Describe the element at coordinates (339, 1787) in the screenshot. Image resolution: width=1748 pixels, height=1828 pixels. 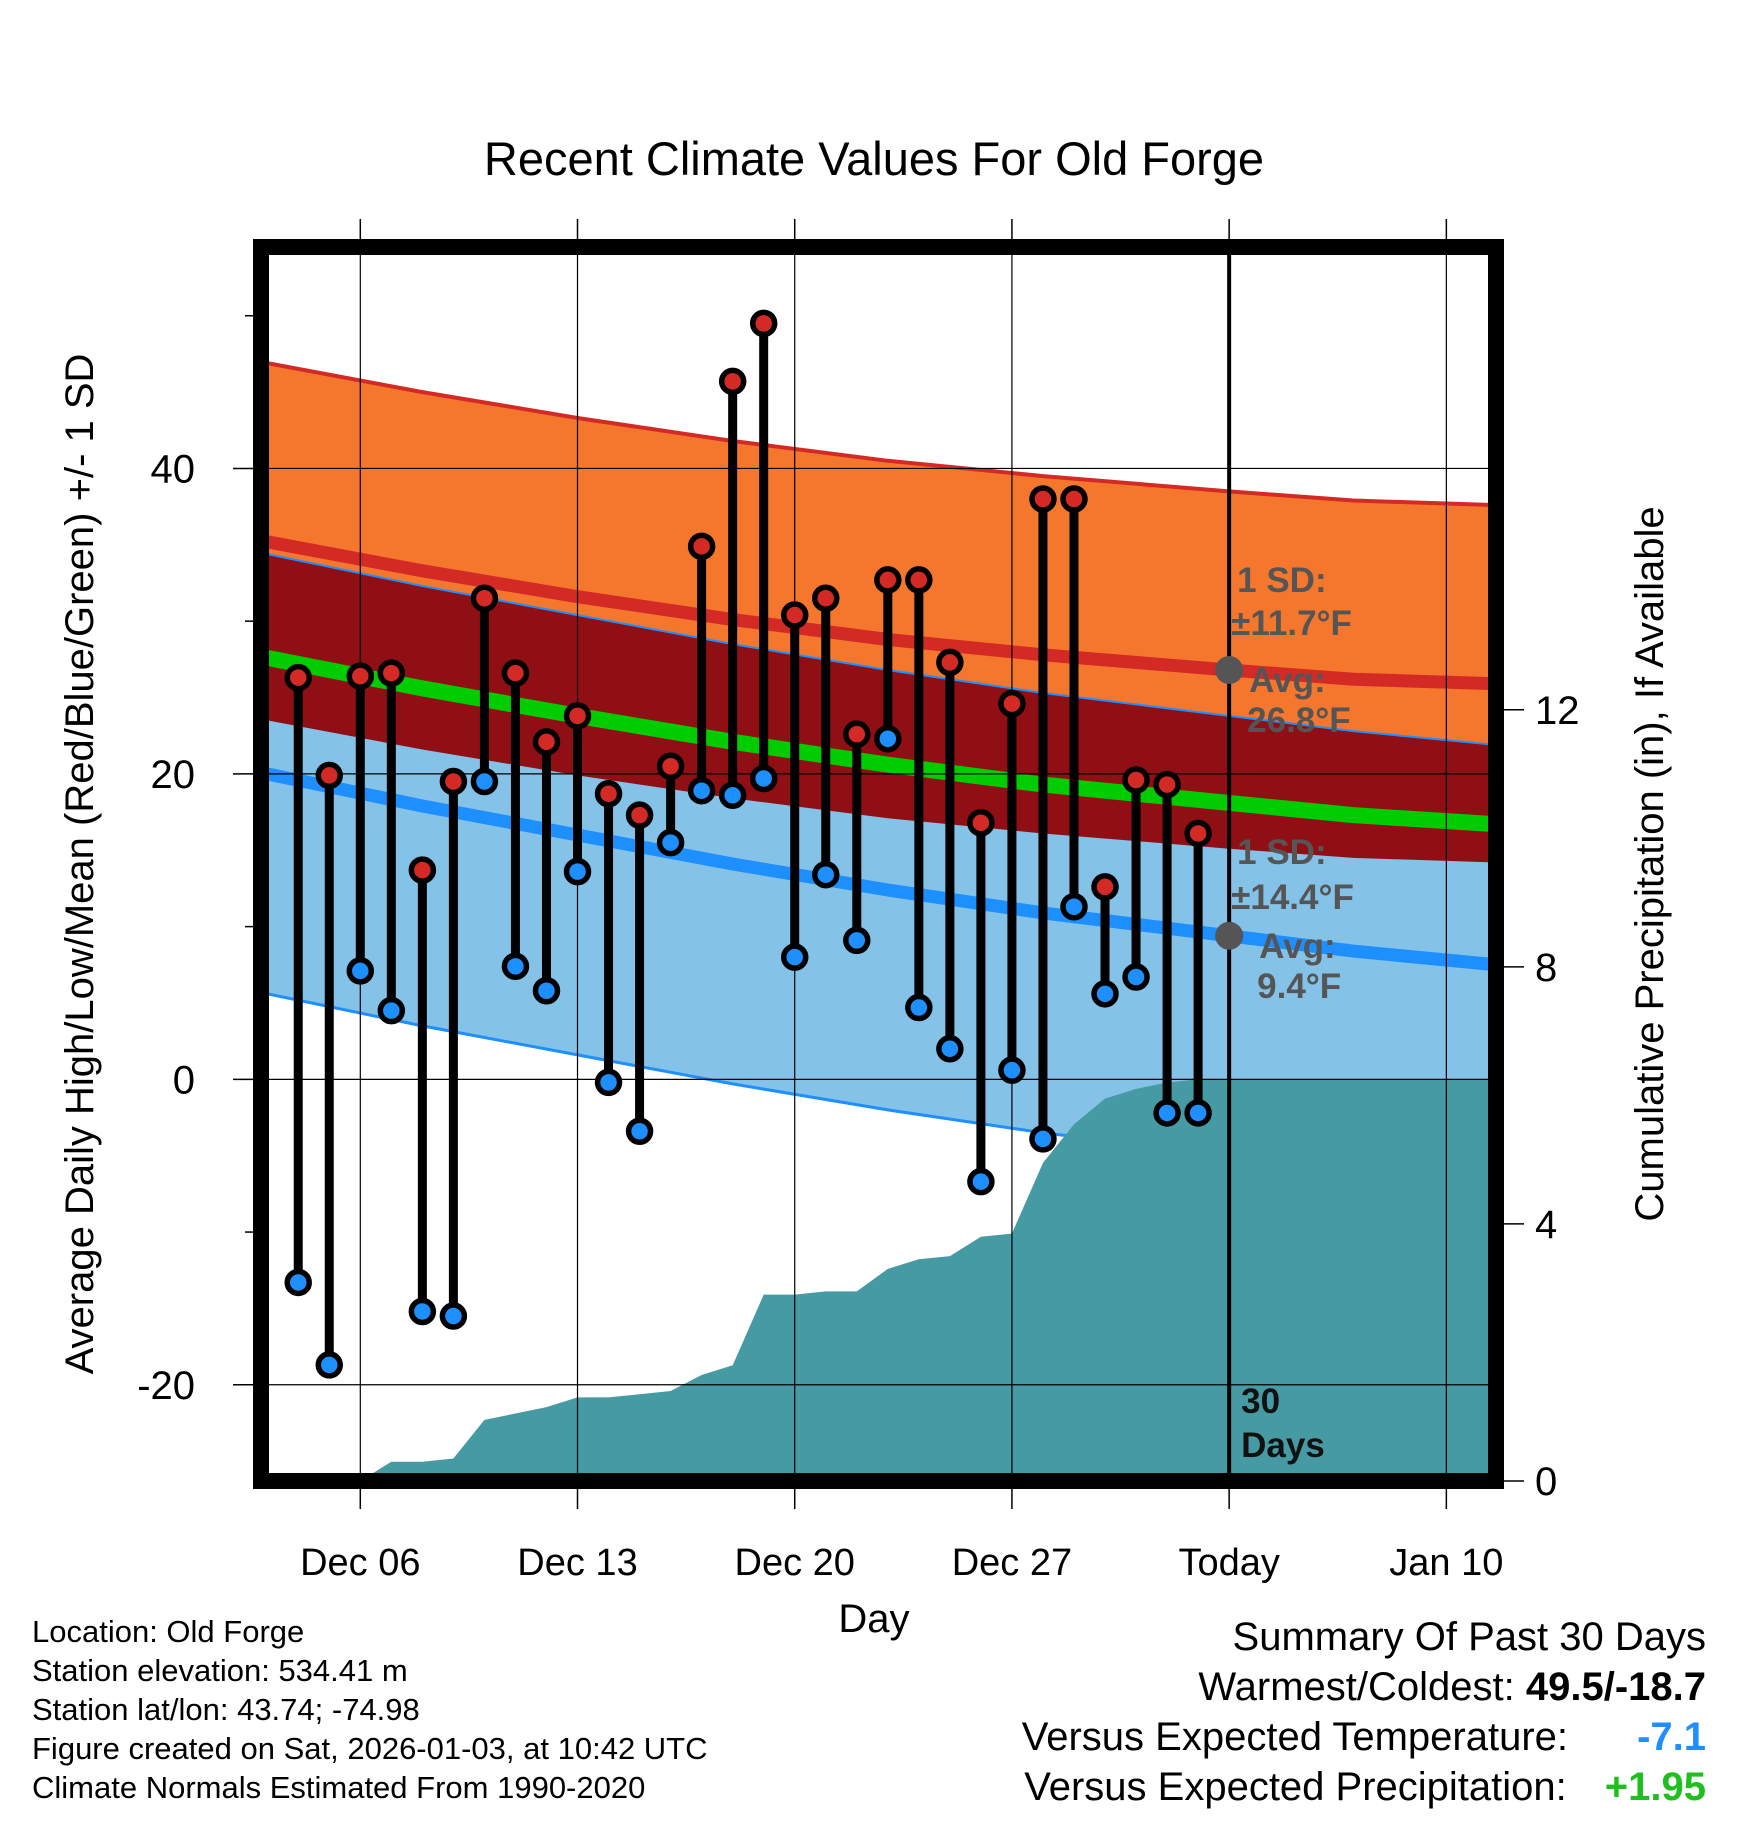
I see `normals-text: Climate Normals Estimated From 1990-2020` at that location.